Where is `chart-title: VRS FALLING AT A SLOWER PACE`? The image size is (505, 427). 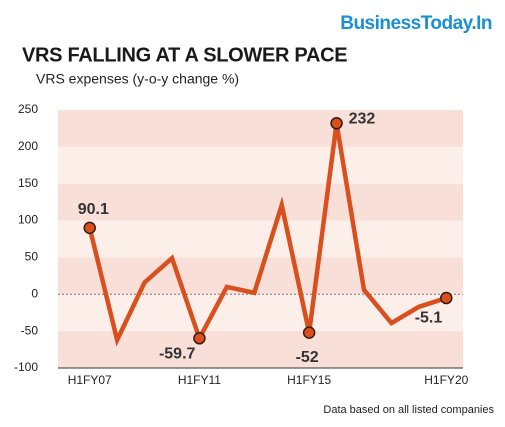 chart-title: VRS FALLING AT A SLOWER PACE is located at coordinates (184, 55).